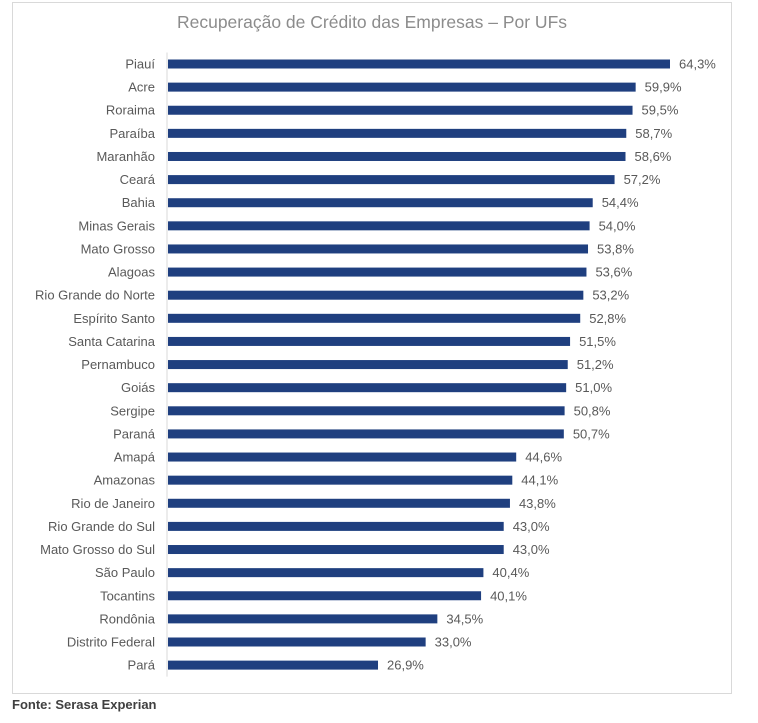 Image resolution: width=758 pixels, height=723 pixels. I want to click on category-label: Roraima, so click(131, 110).